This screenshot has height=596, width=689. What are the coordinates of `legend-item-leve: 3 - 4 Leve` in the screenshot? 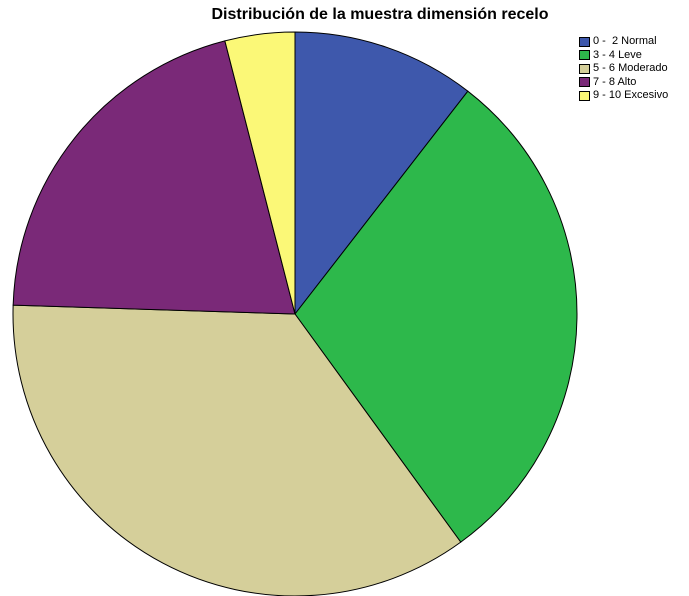 It's located at (623, 55).